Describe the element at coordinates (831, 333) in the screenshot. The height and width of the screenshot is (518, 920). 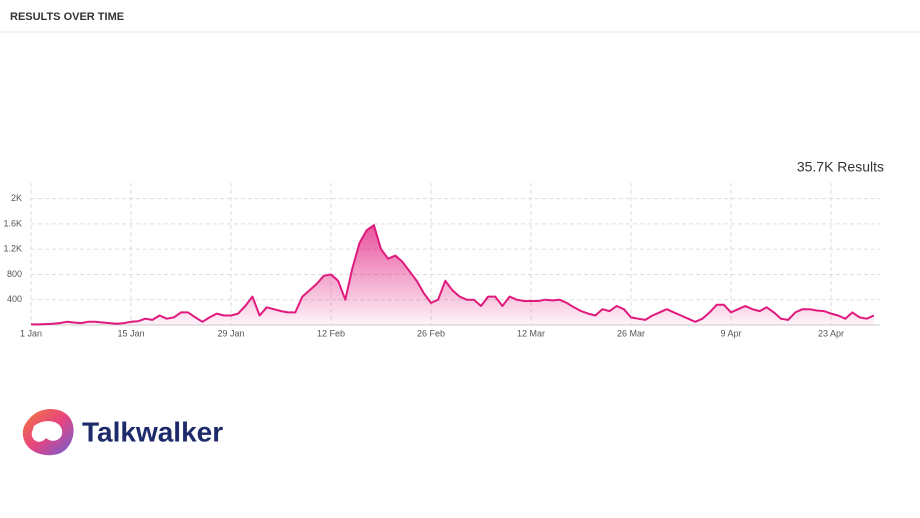
I see `x-tick-label: 23 Apr` at that location.